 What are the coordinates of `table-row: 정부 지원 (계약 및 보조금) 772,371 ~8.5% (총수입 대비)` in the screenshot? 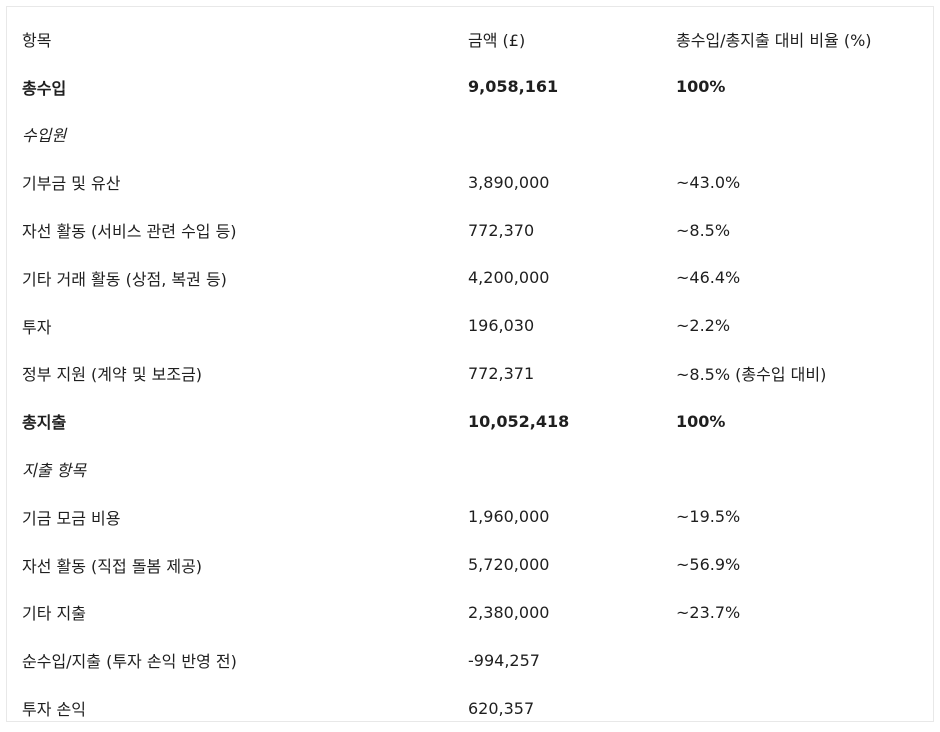 It's located at (470, 374).